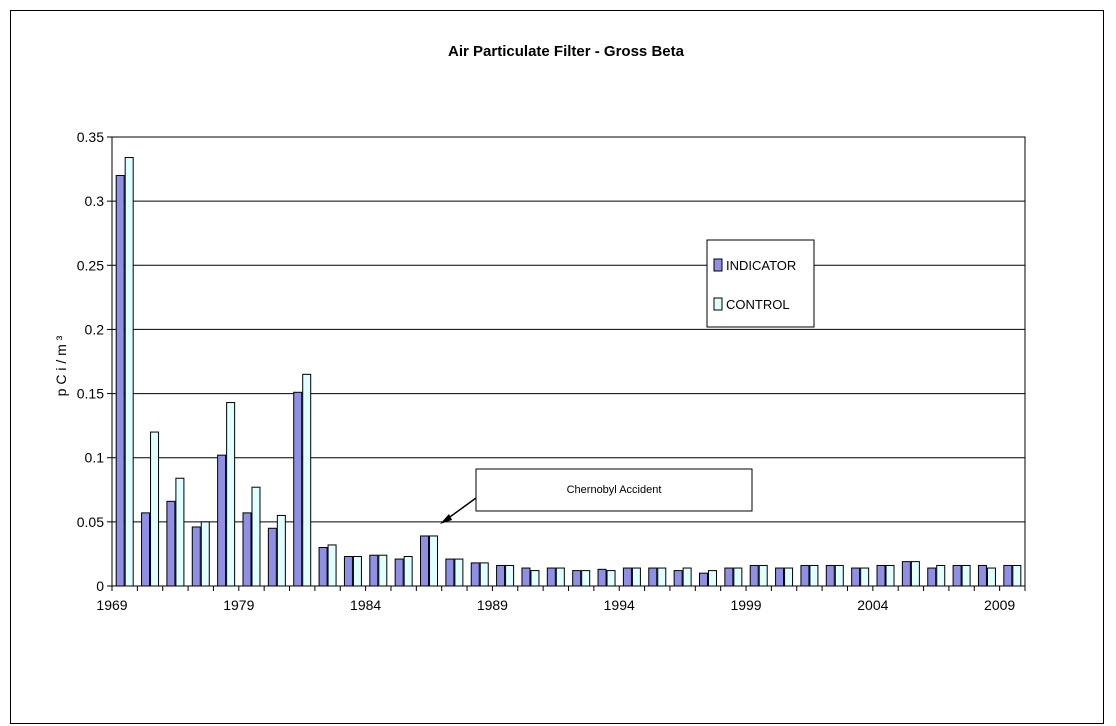 This screenshot has height=726, width=1116. I want to click on y-axis: 0 0.05 0.1 0.15 0.2 0.25 0.3 0.35, so click(94, 361).